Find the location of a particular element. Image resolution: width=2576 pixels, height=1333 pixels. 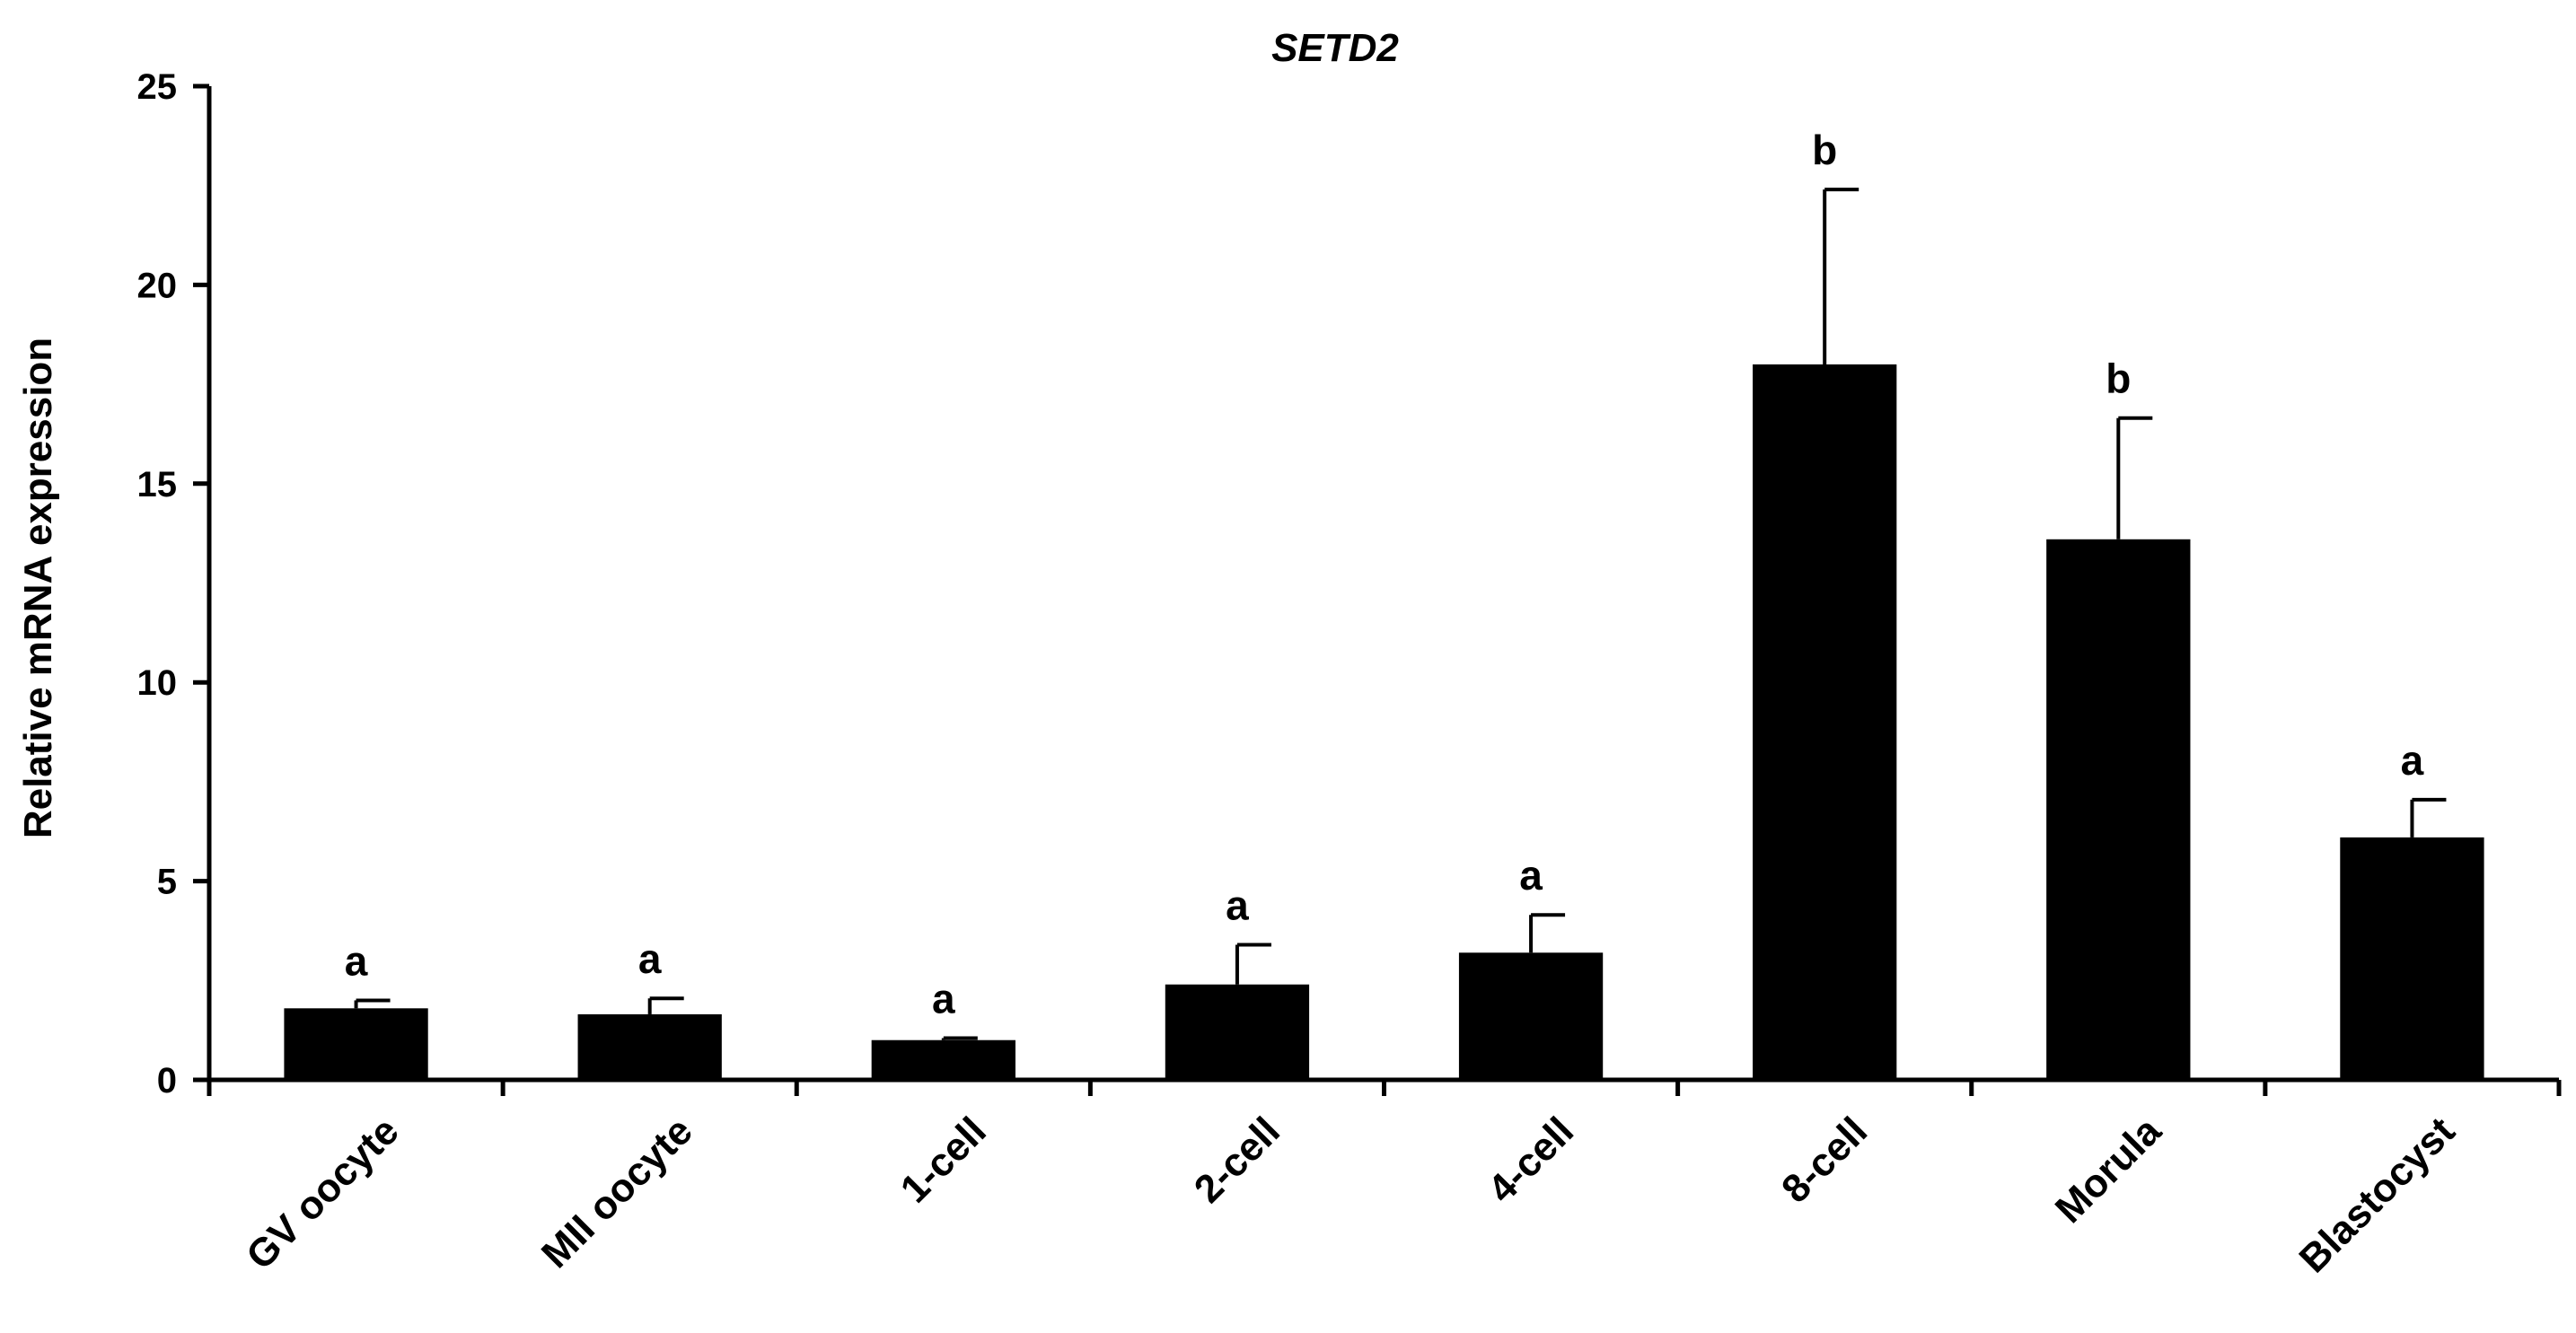

chart-title: SETD2 is located at coordinates (1335, 48).